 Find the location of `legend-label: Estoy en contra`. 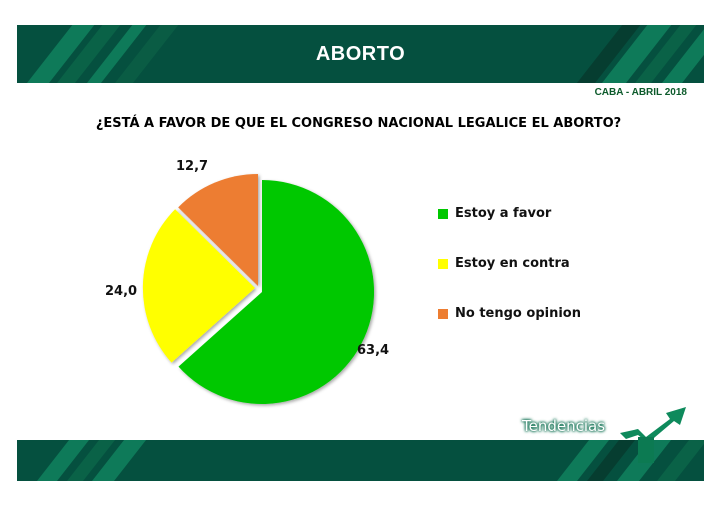

legend-label: Estoy en contra is located at coordinates (512, 263).